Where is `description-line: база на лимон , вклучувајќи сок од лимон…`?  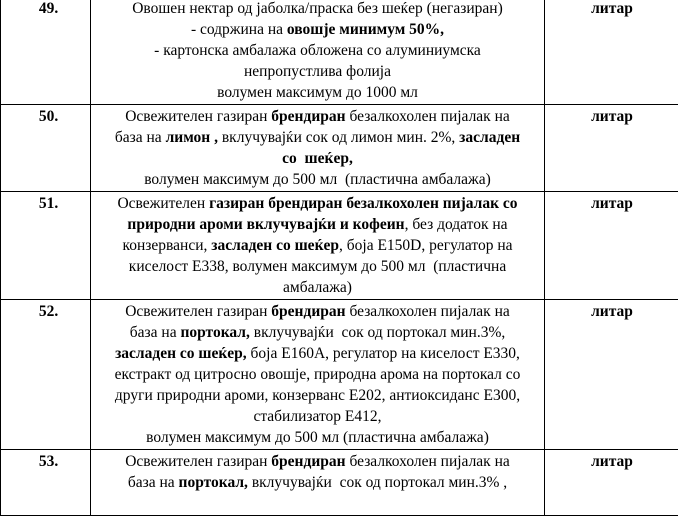
description-line: база на лимон , вклучувајќи сок од лимон… is located at coordinates (317, 137).